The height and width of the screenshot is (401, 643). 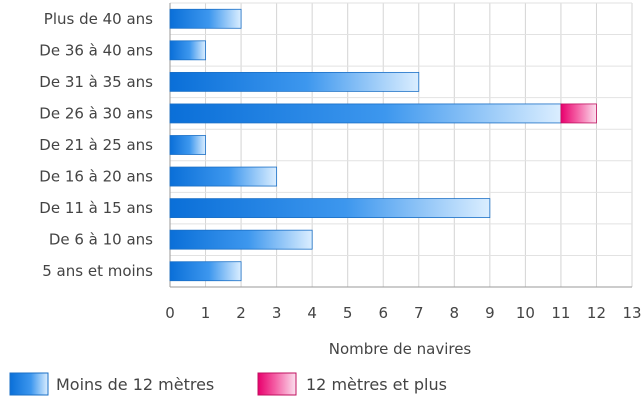 I want to click on bar-12-plus, so click(x=578, y=113).